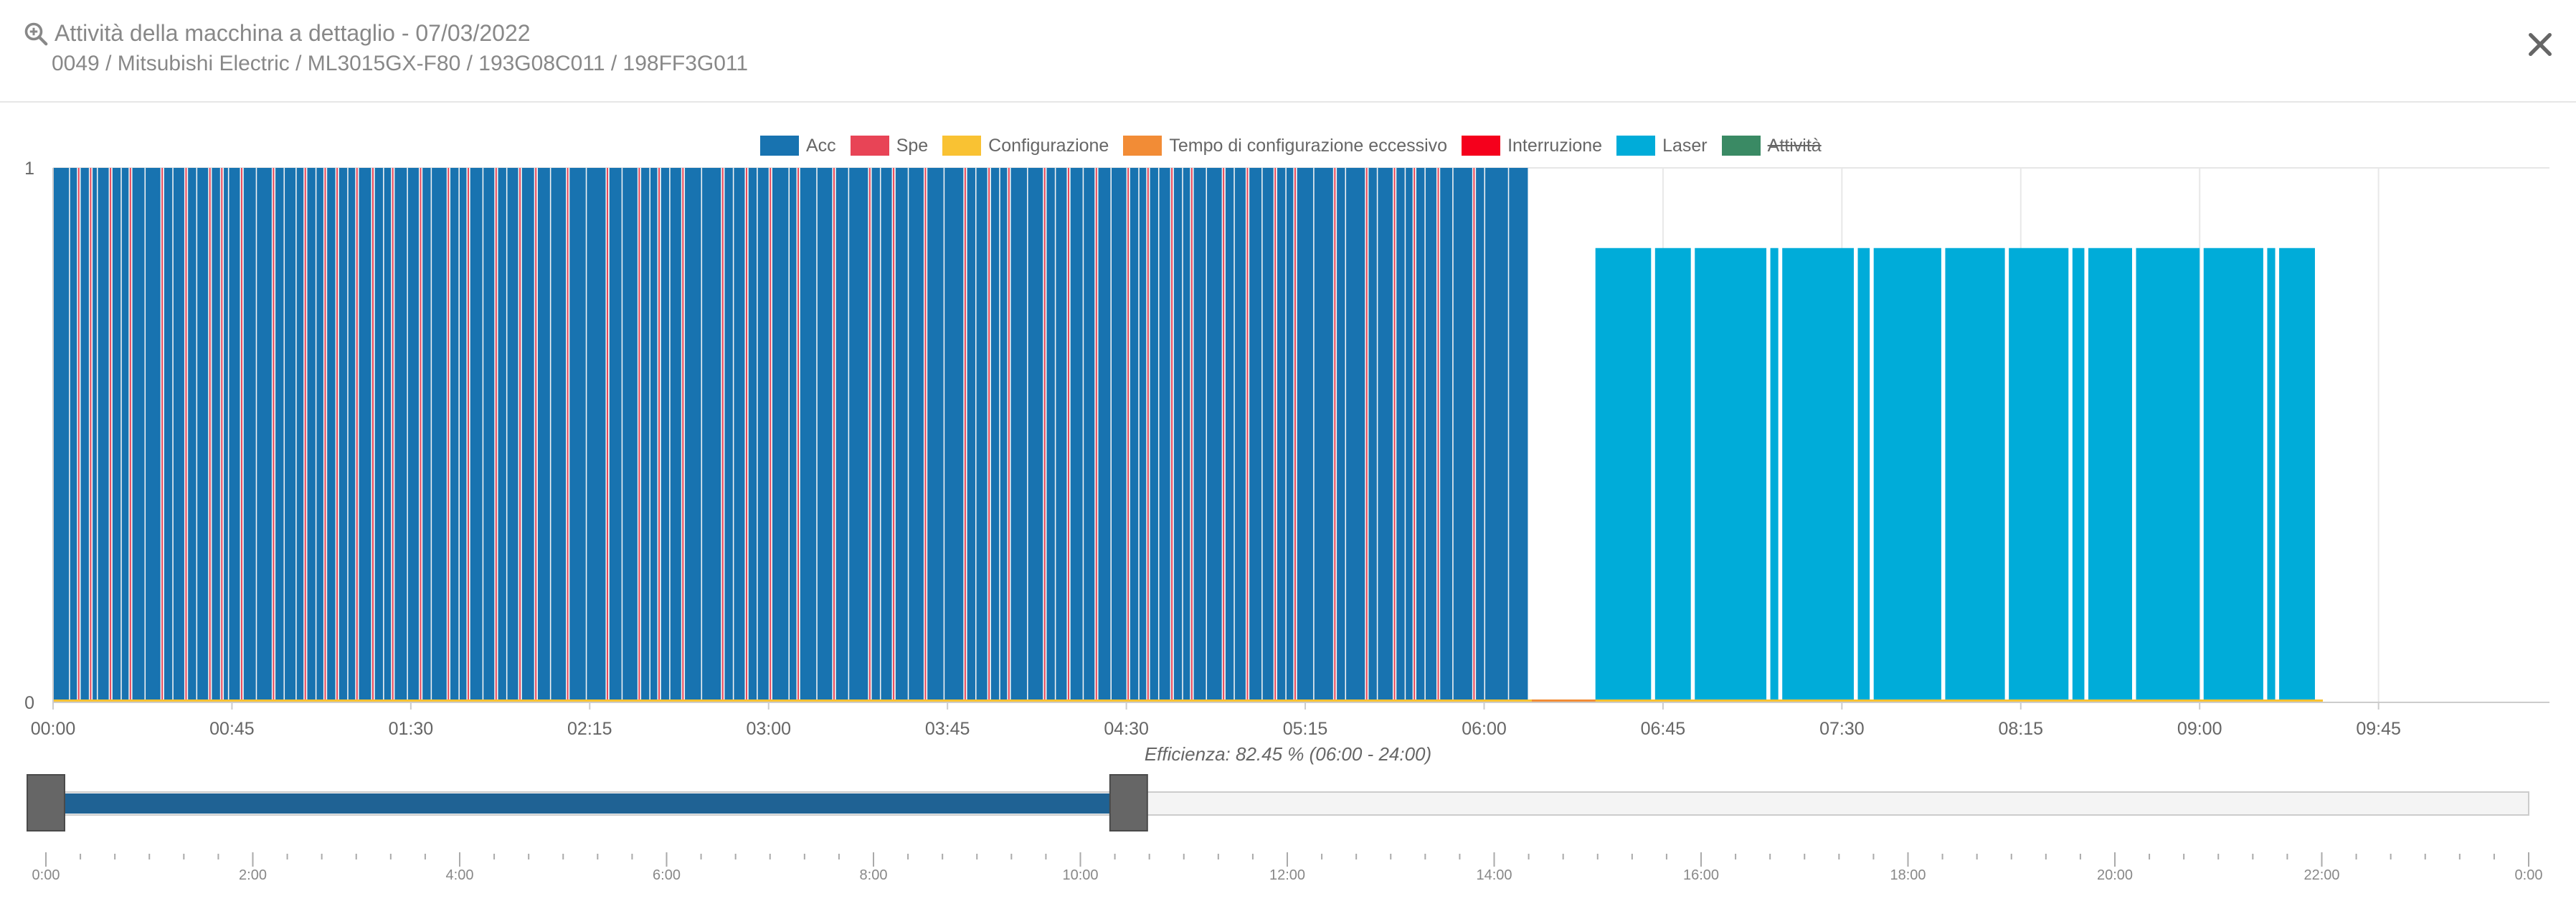 Image resolution: width=2576 pixels, height=914 pixels. What do you see at coordinates (587, 804) in the screenshot?
I see `navigator-selection` at bounding box center [587, 804].